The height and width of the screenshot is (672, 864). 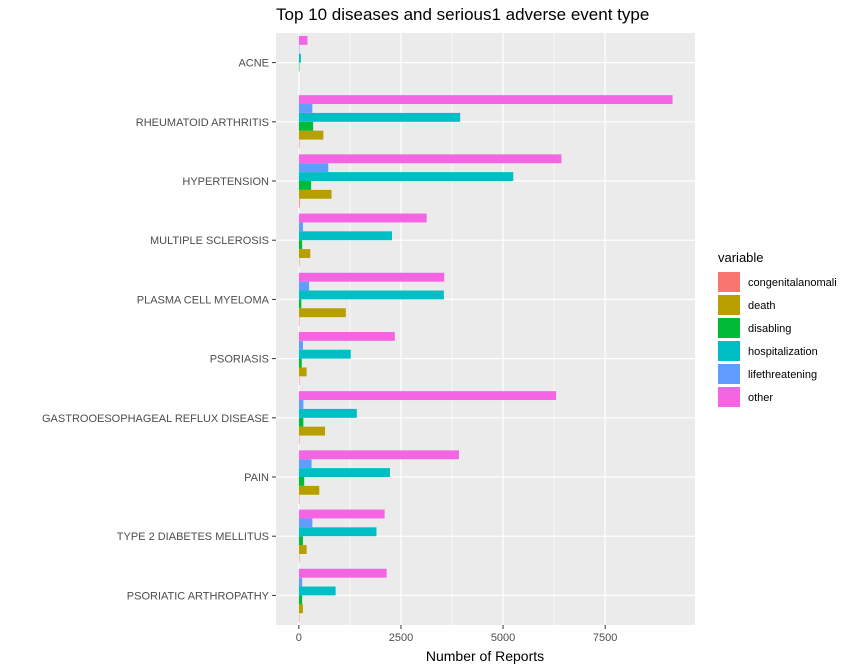 I want to click on legend-key-other, so click(x=729, y=397).